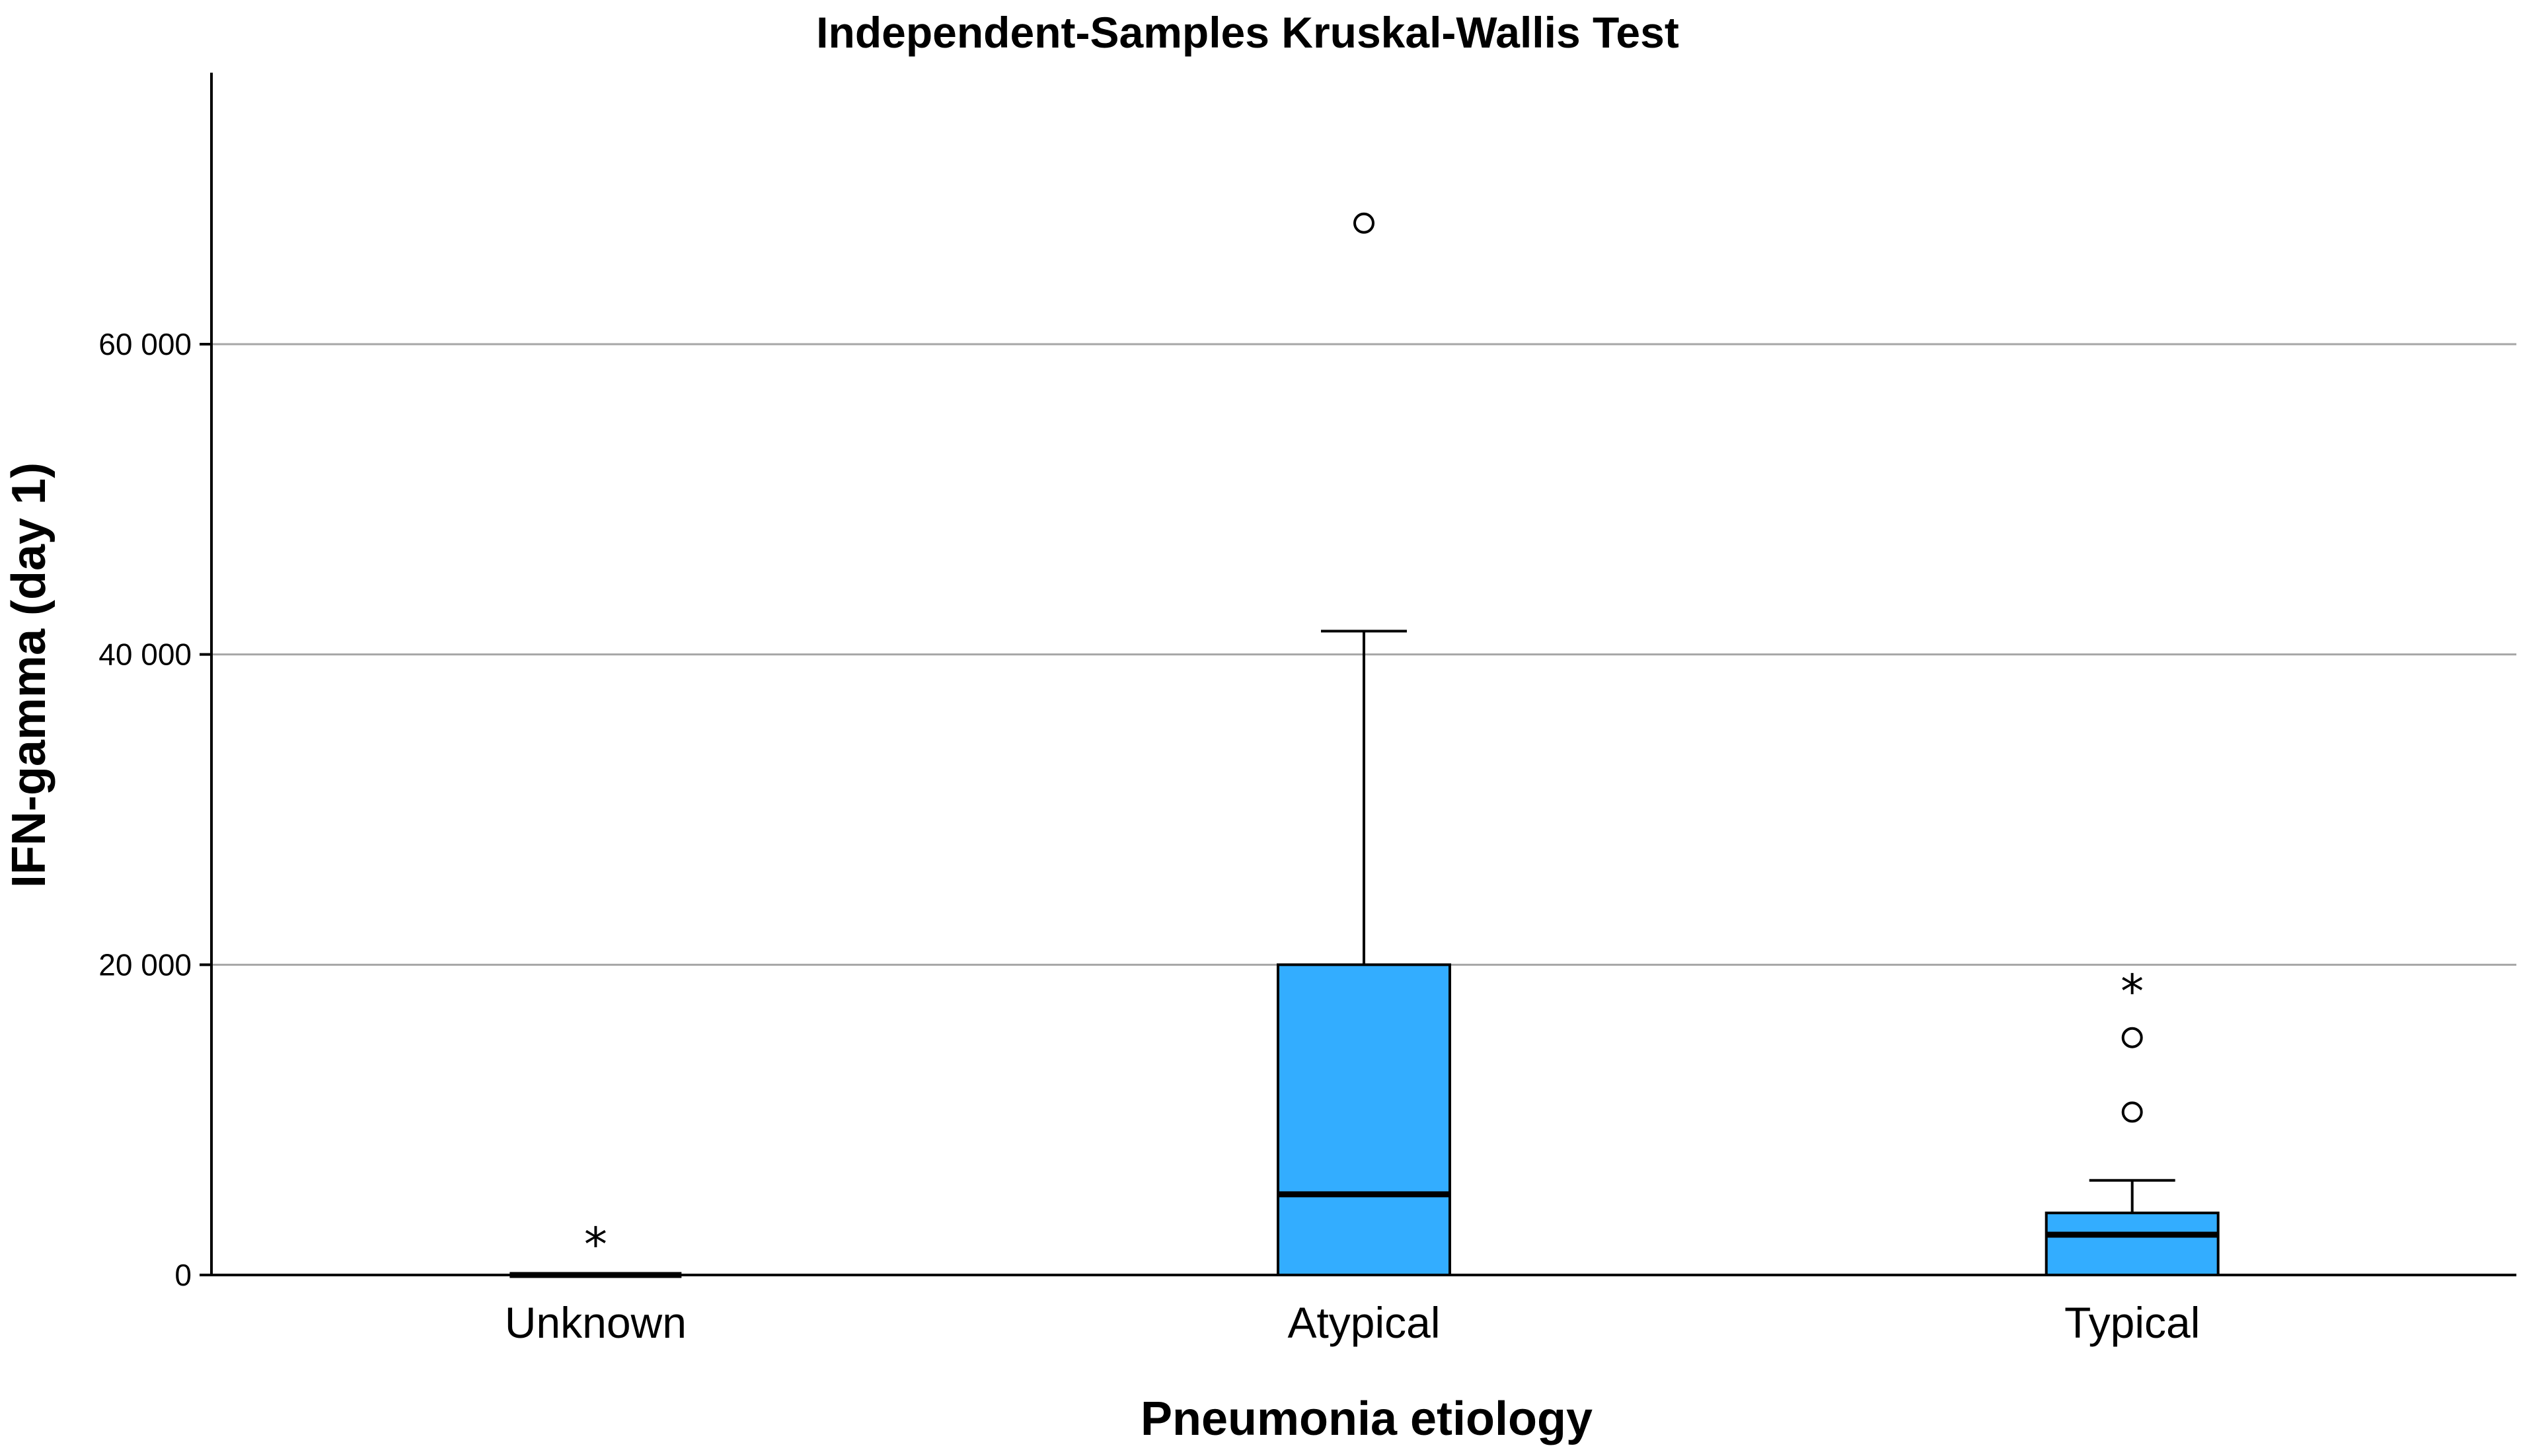  What do you see at coordinates (29, 675) in the screenshot?
I see `y-axis-title: IFN-gamma (day 1)` at bounding box center [29, 675].